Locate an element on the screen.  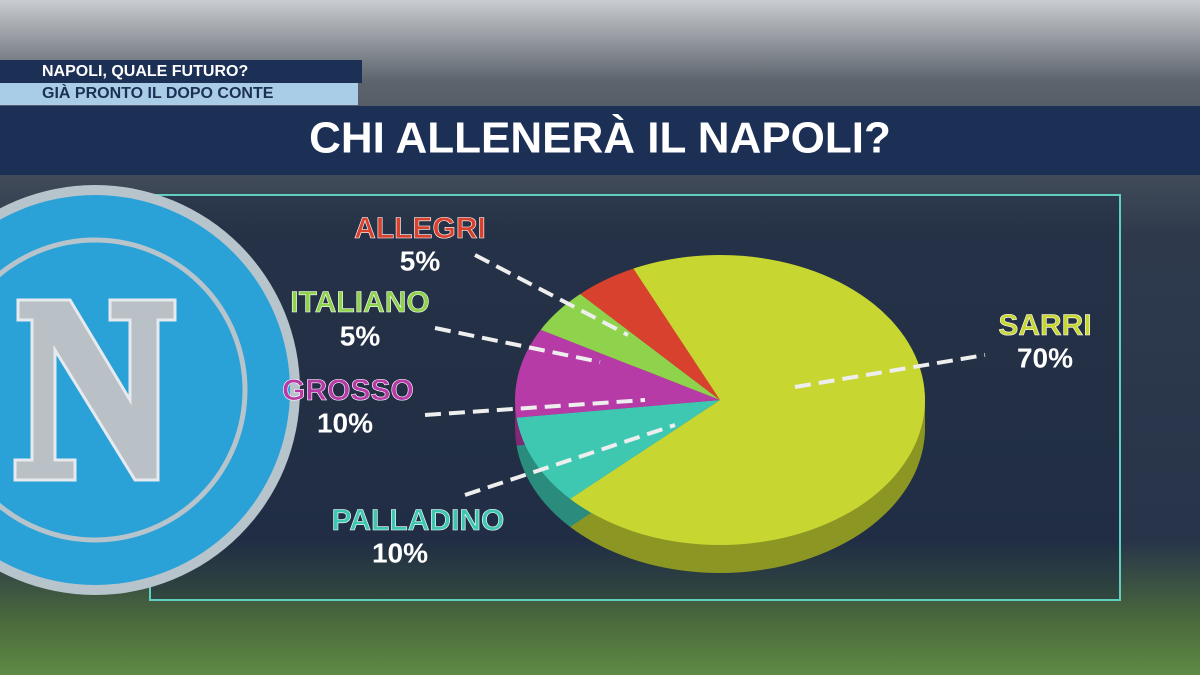
title-band is located at coordinates (600, 140).